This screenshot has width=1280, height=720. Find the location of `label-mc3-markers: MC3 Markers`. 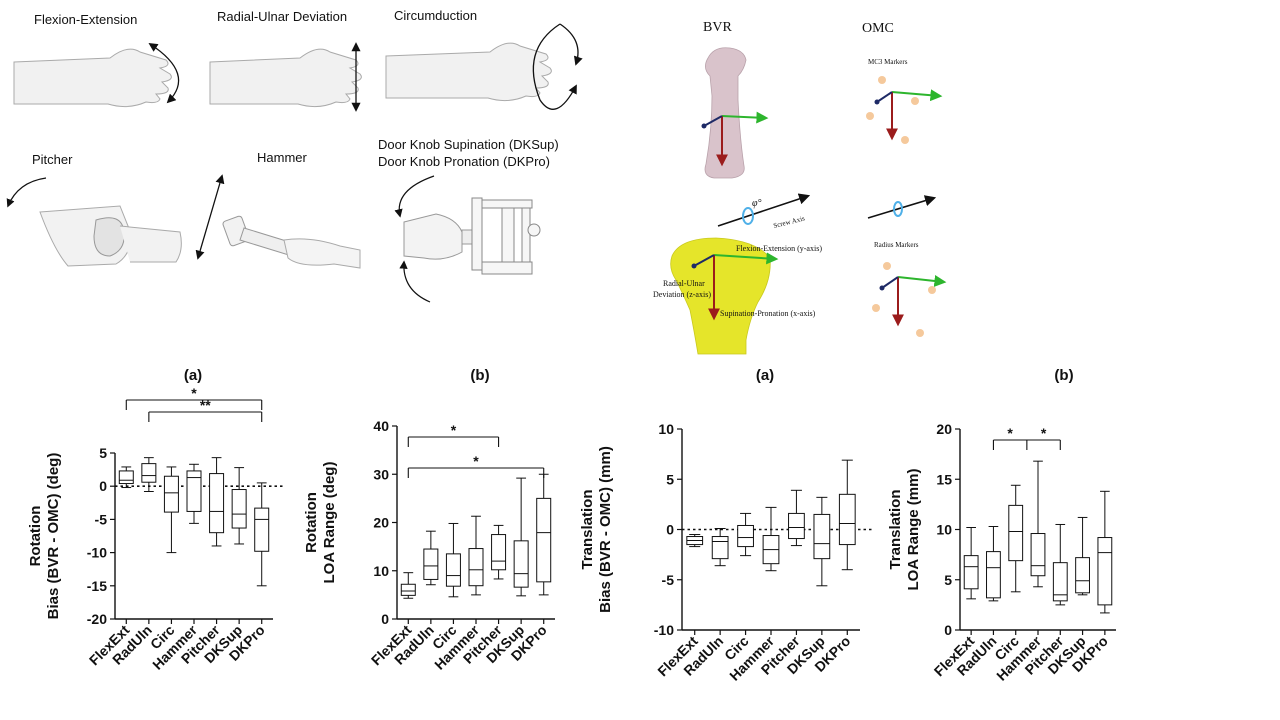

label-mc3-markers: MC3 Markers is located at coordinates (888, 62).